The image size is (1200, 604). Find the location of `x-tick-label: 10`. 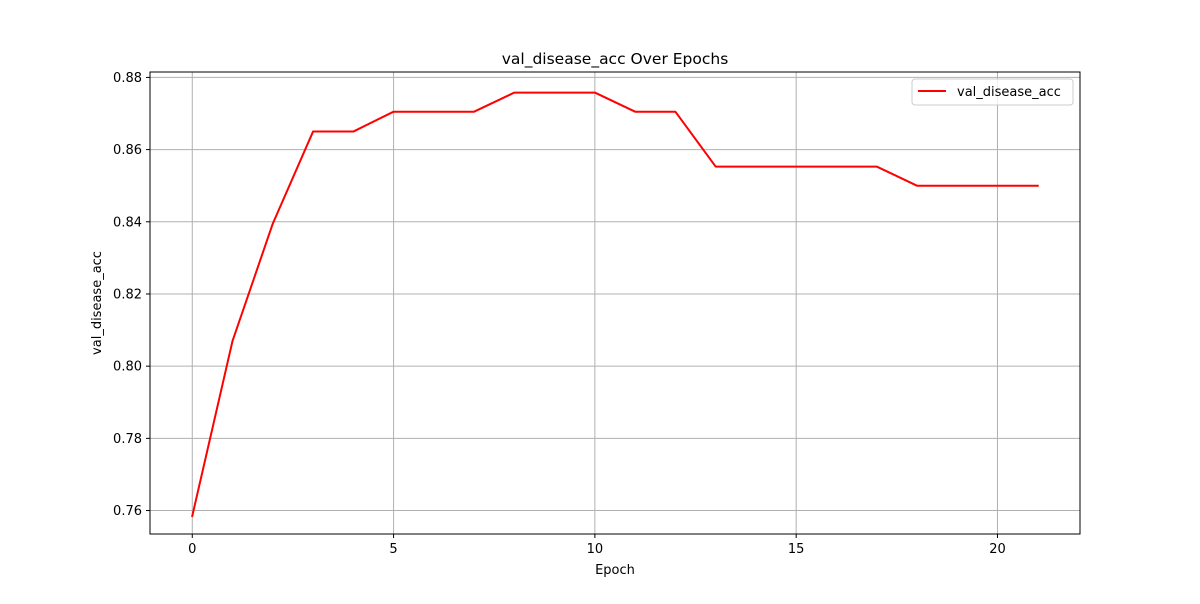

x-tick-label: 10 is located at coordinates (595, 549).